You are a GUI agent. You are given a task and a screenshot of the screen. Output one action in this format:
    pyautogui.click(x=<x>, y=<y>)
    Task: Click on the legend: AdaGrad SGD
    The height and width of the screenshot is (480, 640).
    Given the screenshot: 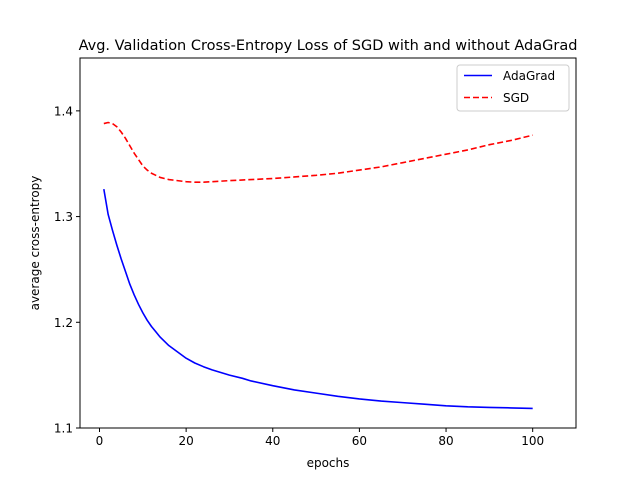 What is the action you would take?
    pyautogui.click(x=513, y=88)
    